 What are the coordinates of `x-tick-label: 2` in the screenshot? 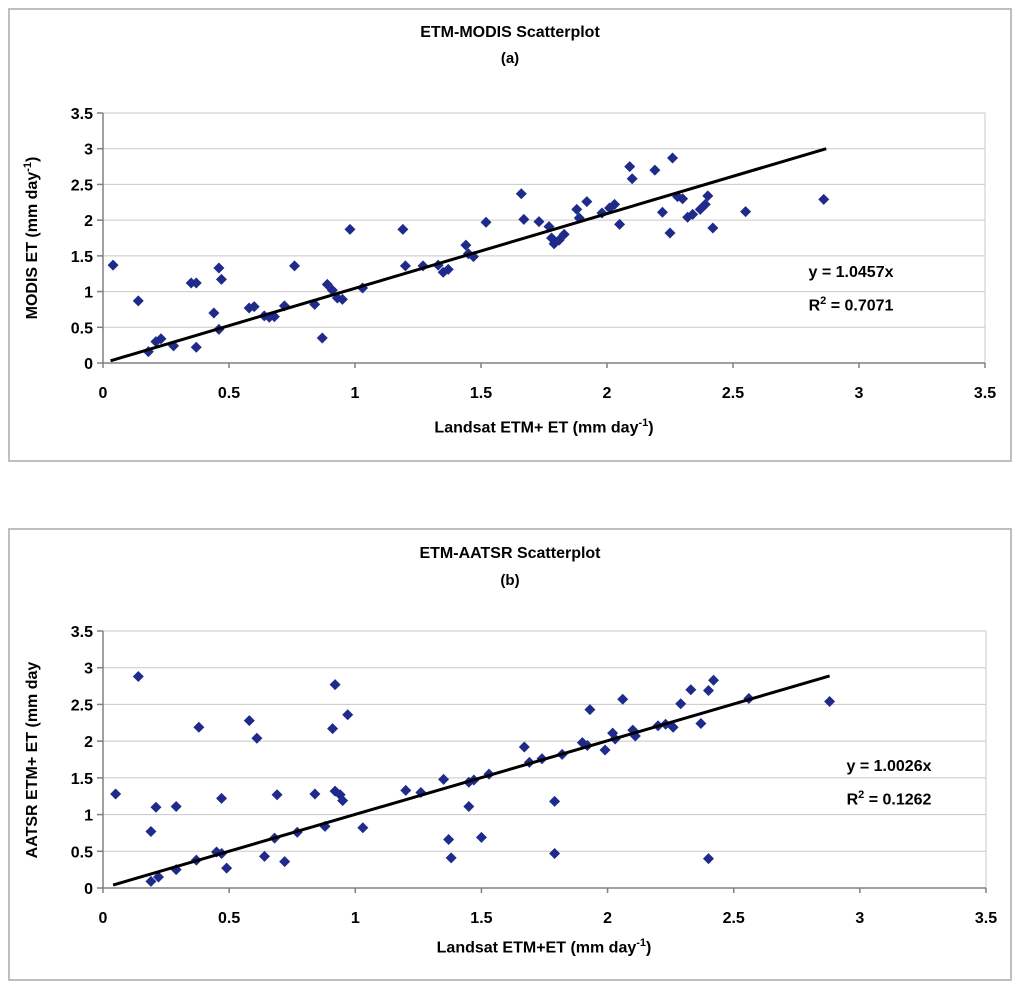 It's located at (607, 918).